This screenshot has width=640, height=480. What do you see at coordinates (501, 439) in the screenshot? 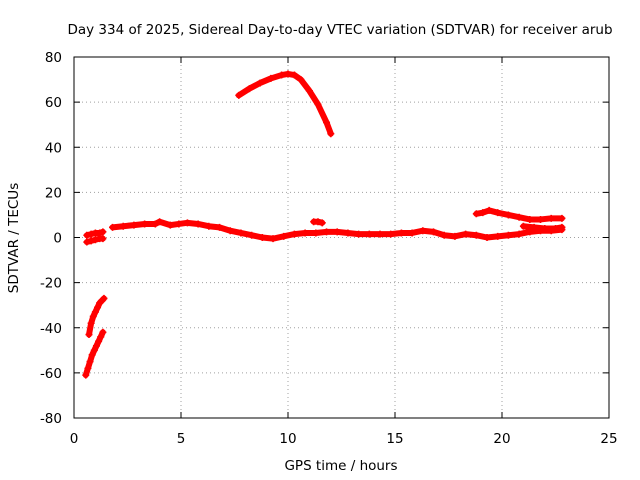
I see `x-tick-label: 20` at bounding box center [501, 439].